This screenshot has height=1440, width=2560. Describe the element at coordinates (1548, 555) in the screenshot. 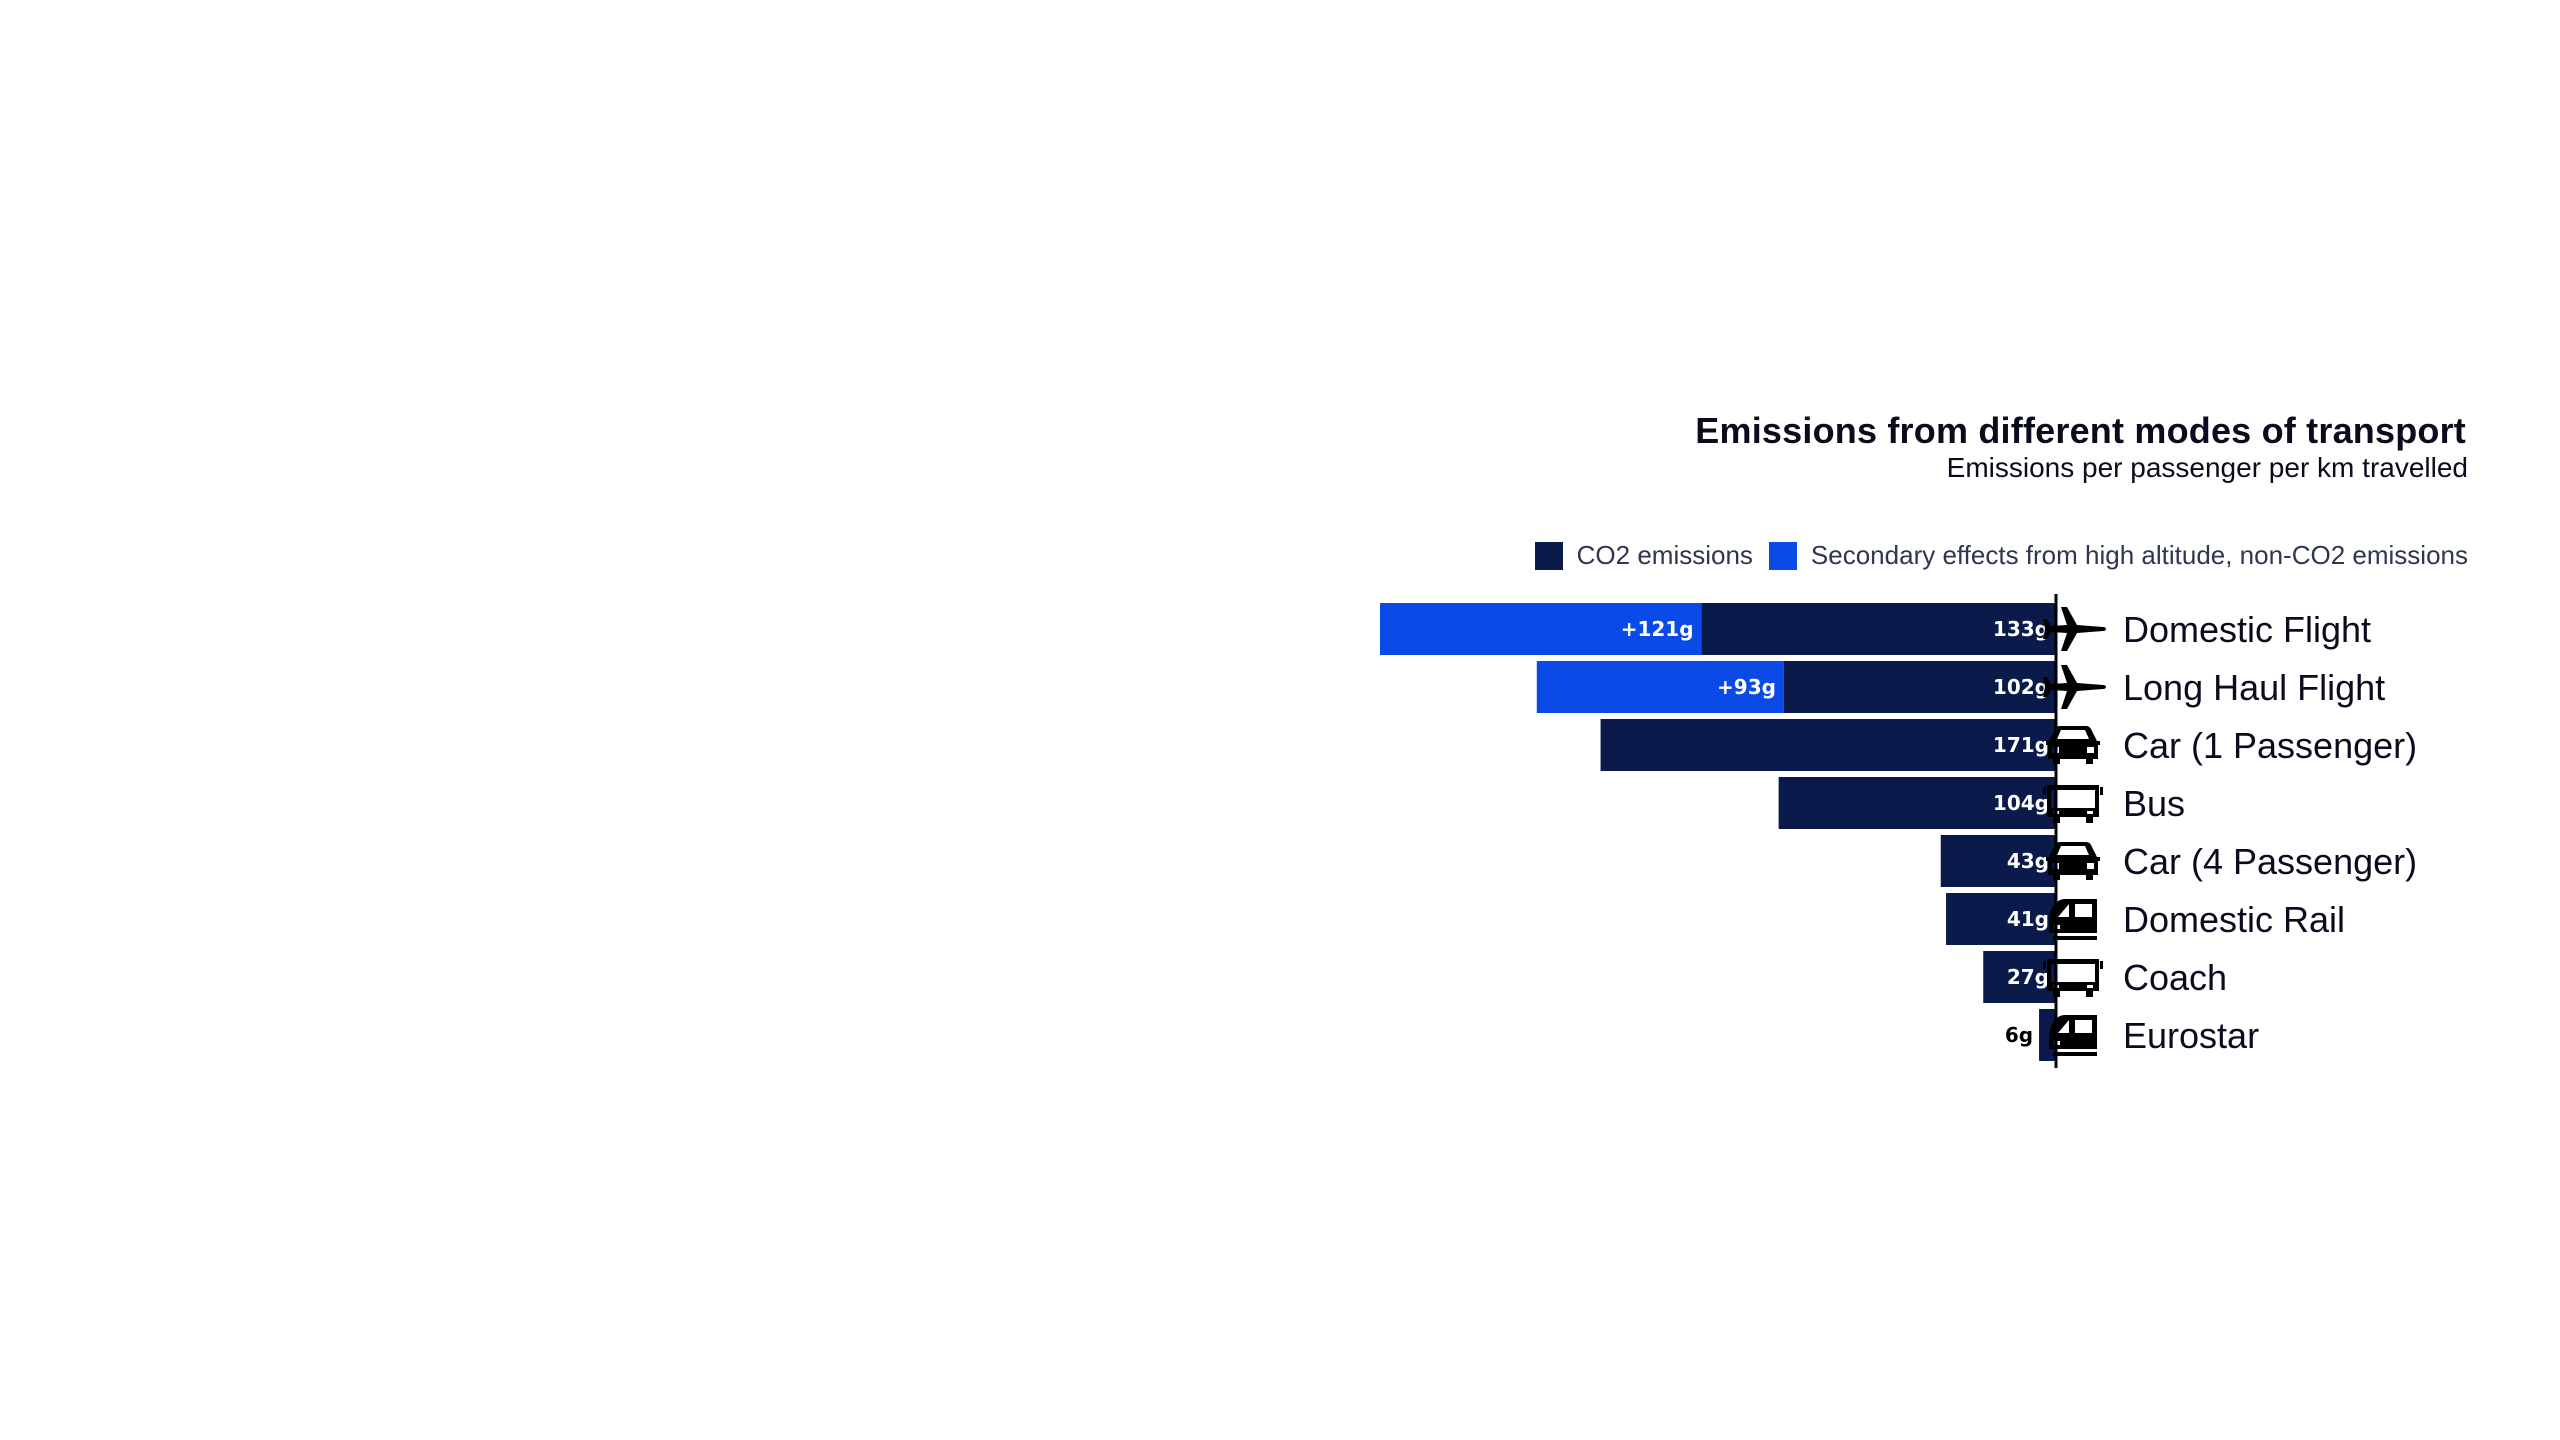

I see `legend-swatch-co2` at that location.